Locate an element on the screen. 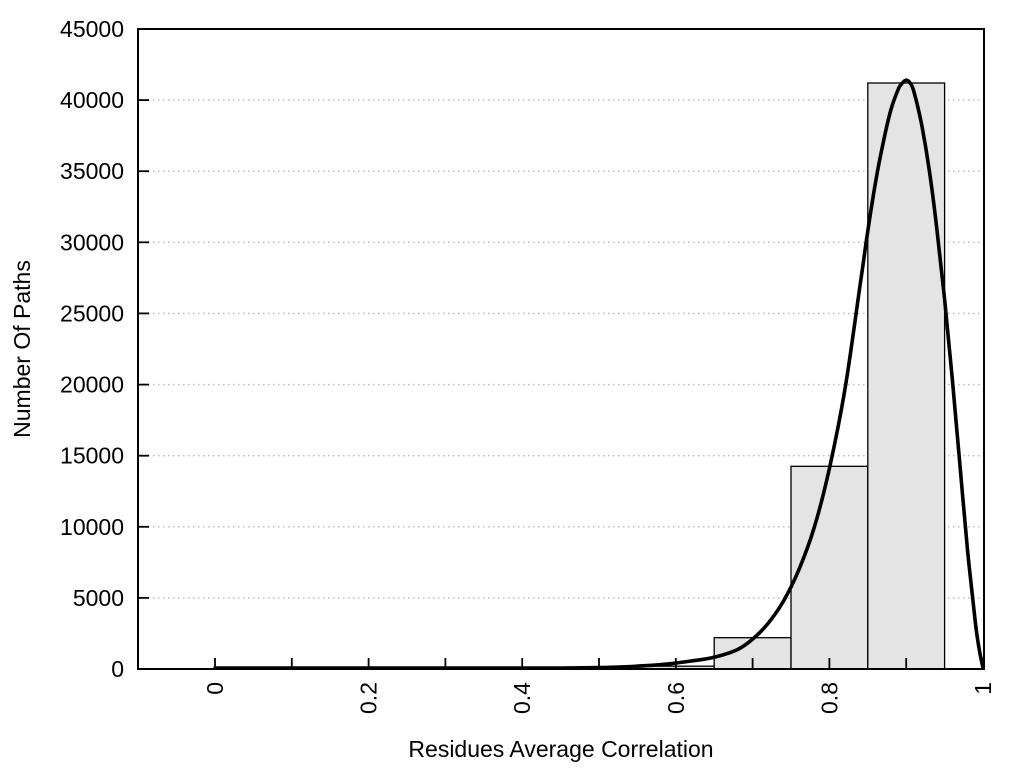 The width and height of the screenshot is (1024, 768). y-tick-label: 40000 is located at coordinates (92, 100).